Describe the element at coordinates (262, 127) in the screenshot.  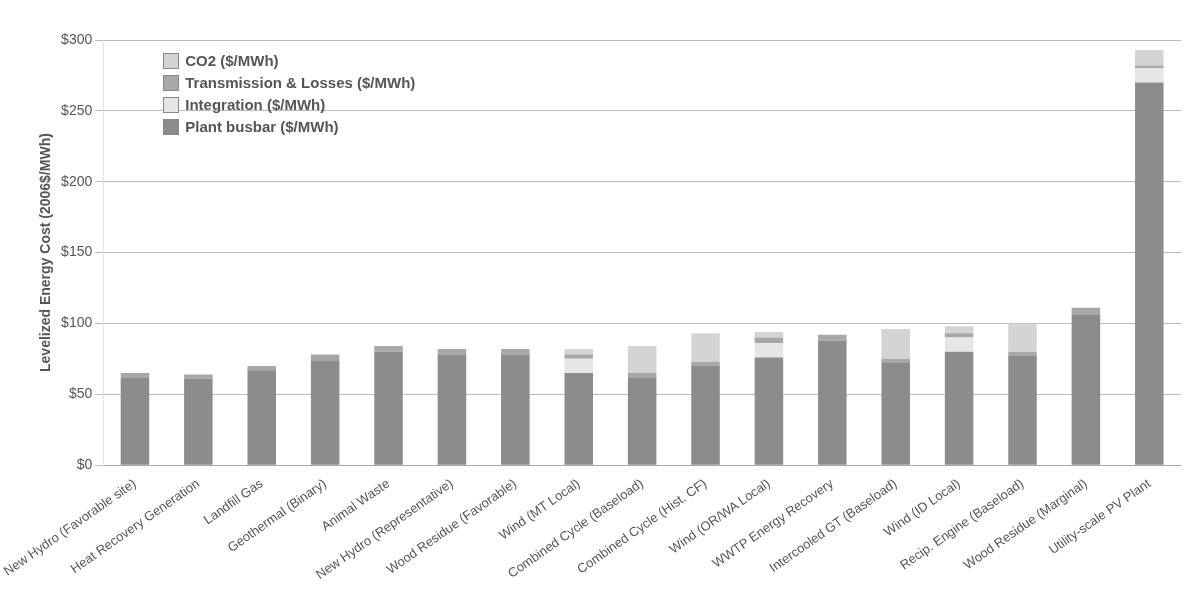
I see `legend-label: Plant busbar ($/MWh)` at that location.